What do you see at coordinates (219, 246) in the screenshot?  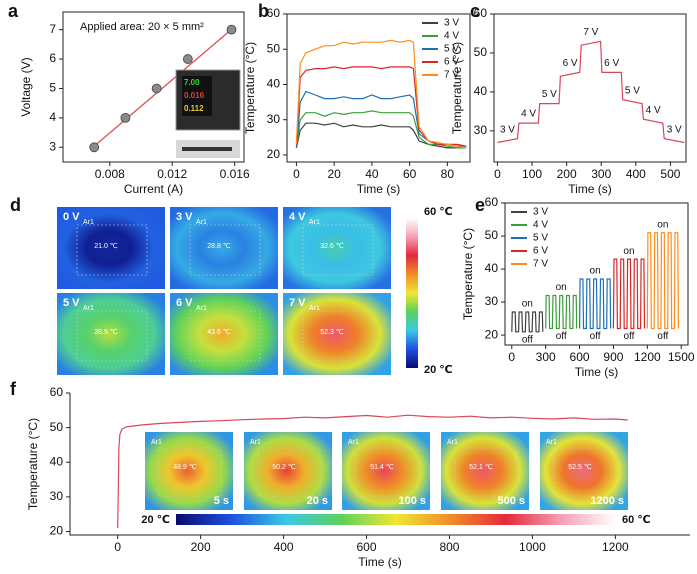 I see `temp-label: 28.8 ℃` at bounding box center [219, 246].